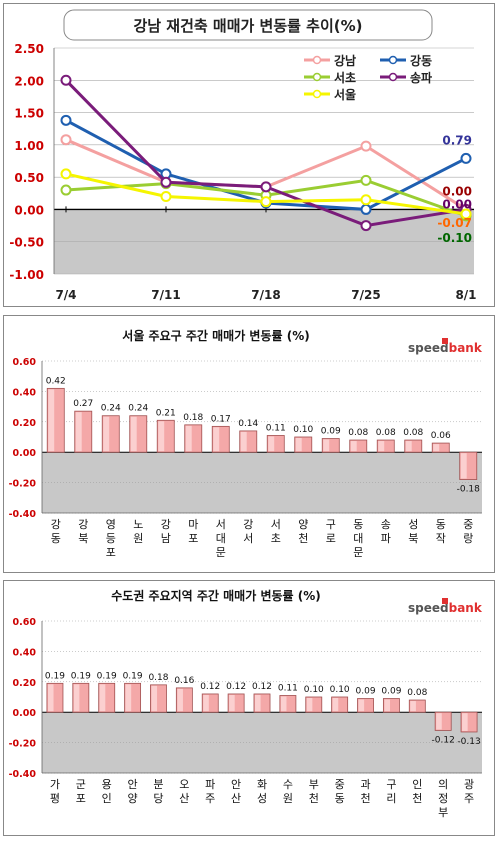 This screenshot has height=841, width=500. Describe the element at coordinates (107, 784) in the screenshot. I see `category-label-char: 용` at that location.